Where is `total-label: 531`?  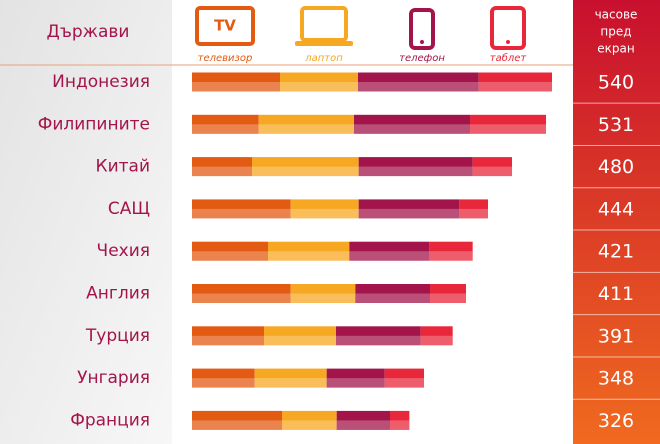
total-label: 531 is located at coordinates (616, 125).